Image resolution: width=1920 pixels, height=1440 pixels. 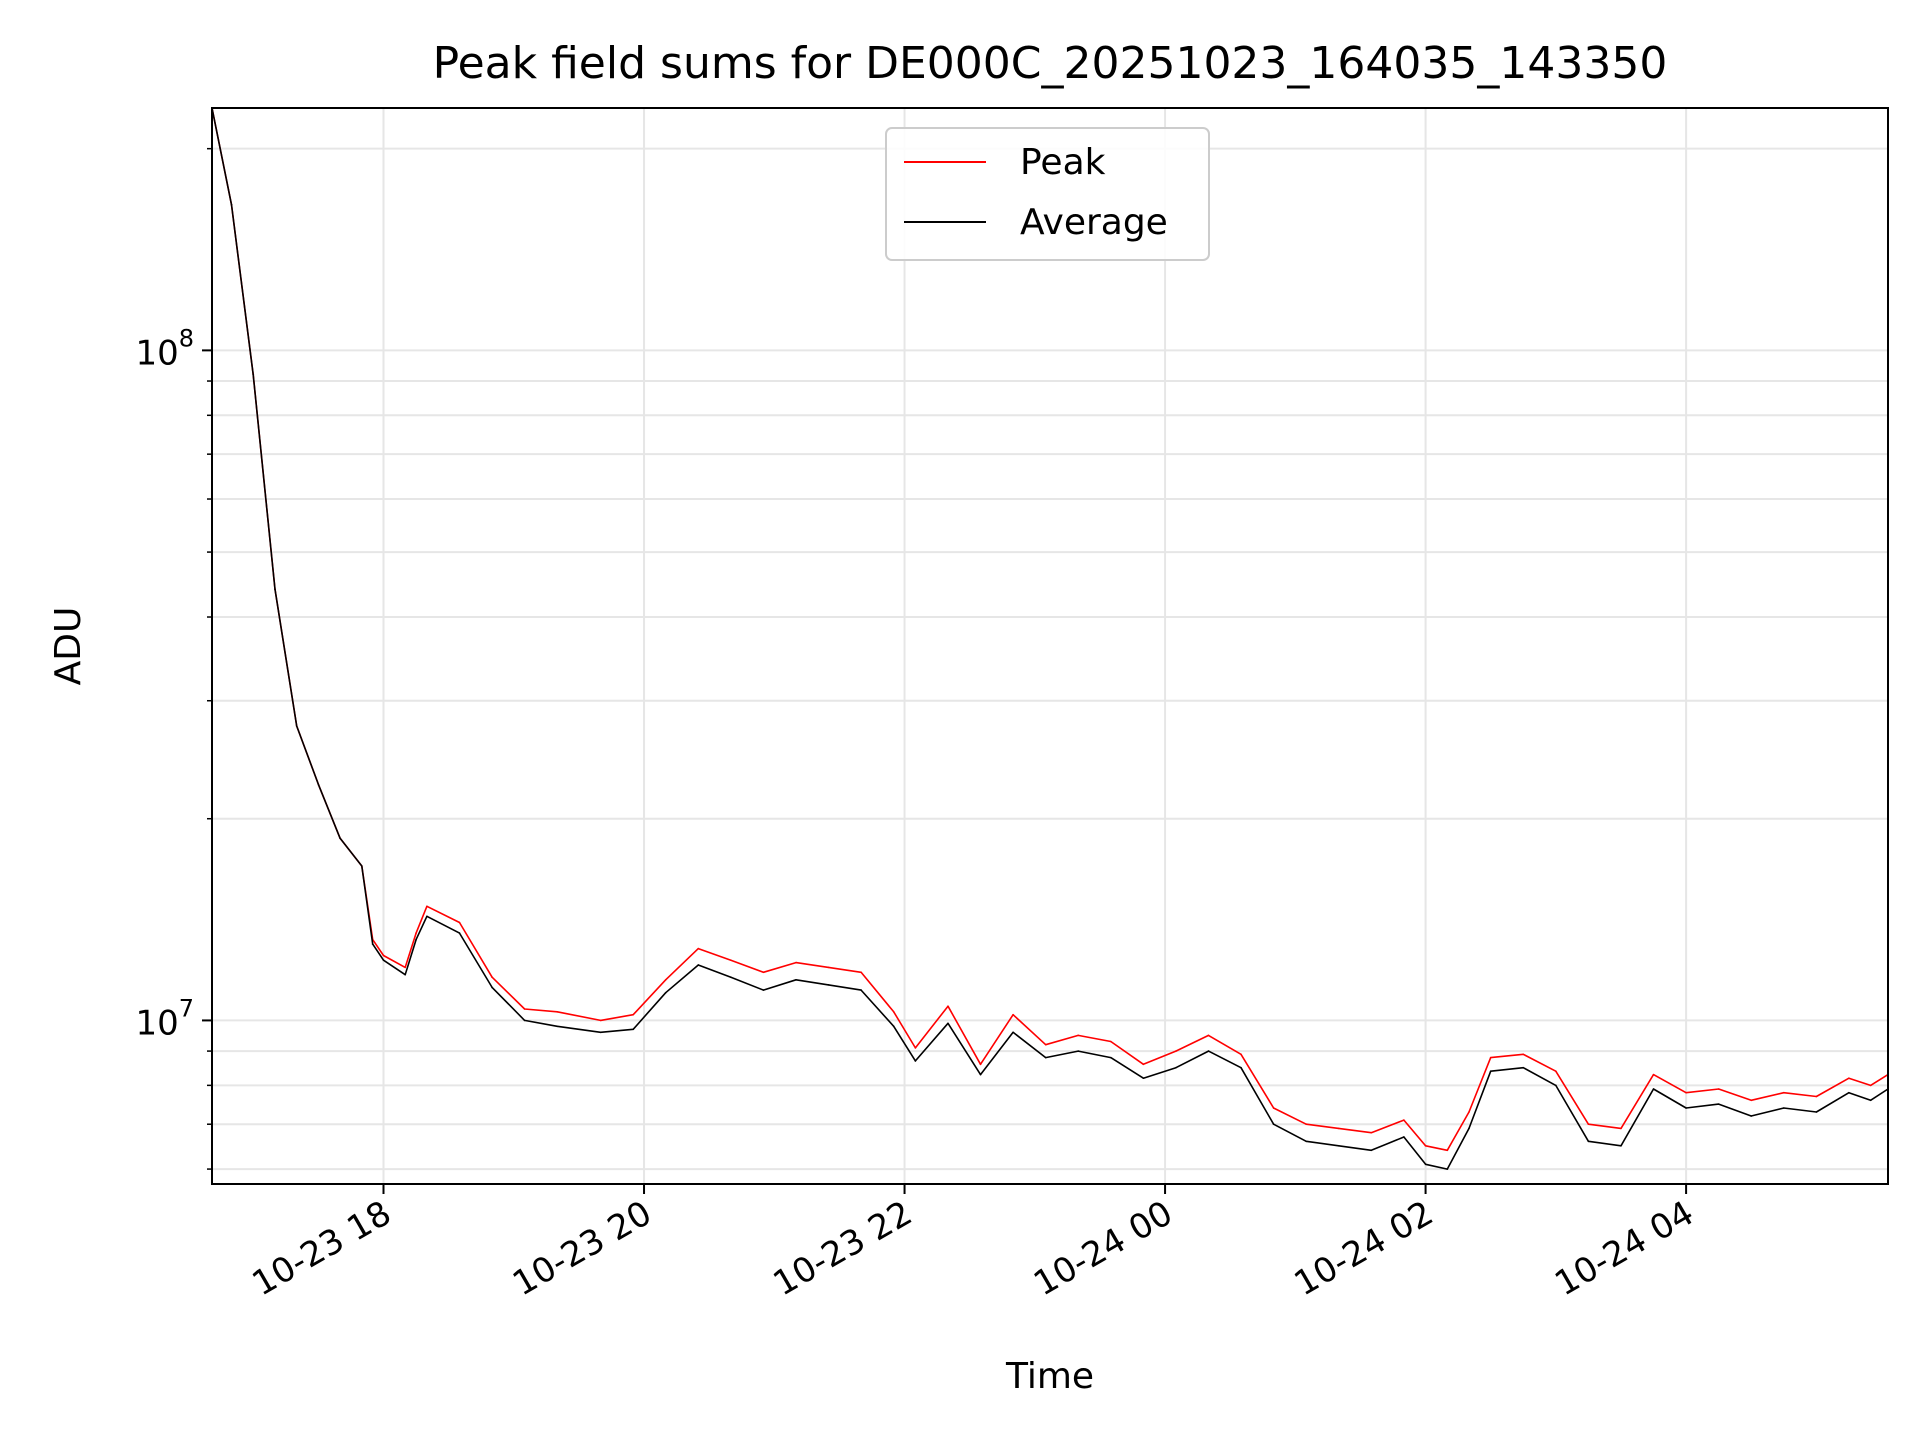 I want to click on y-tick-label-exponent: 7, so click(x=186, y=1008).